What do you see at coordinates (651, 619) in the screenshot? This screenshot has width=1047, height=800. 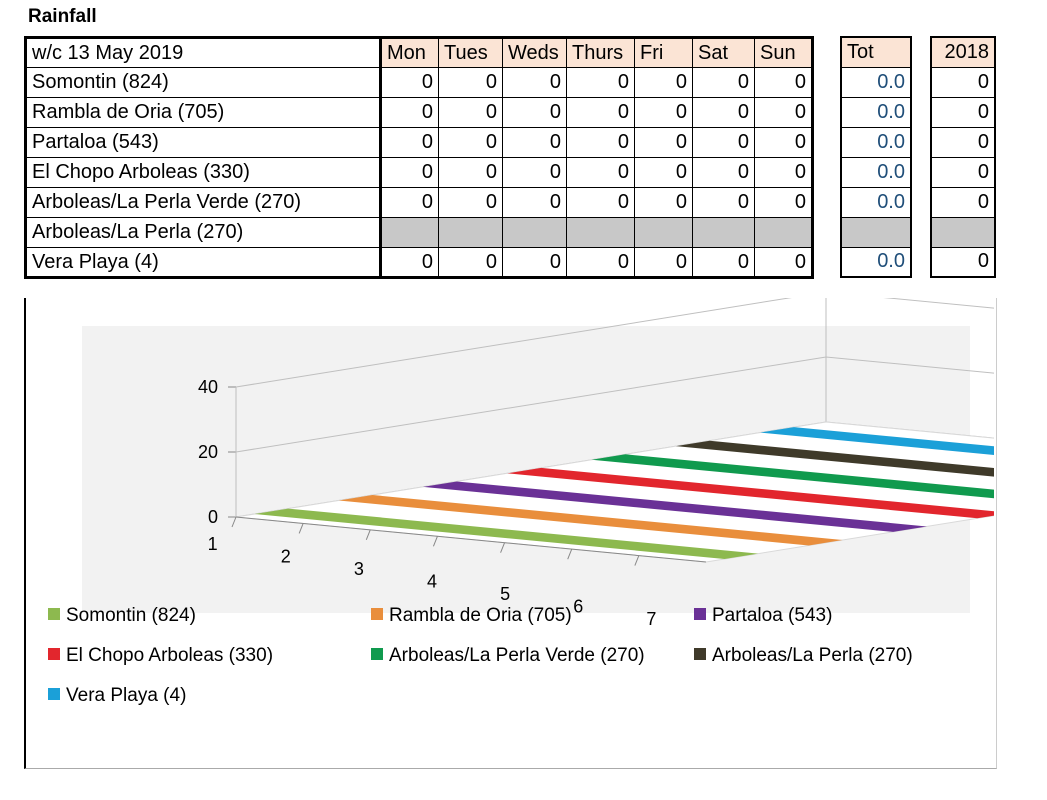 I see `x-tick-label: 7` at bounding box center [651, 619].